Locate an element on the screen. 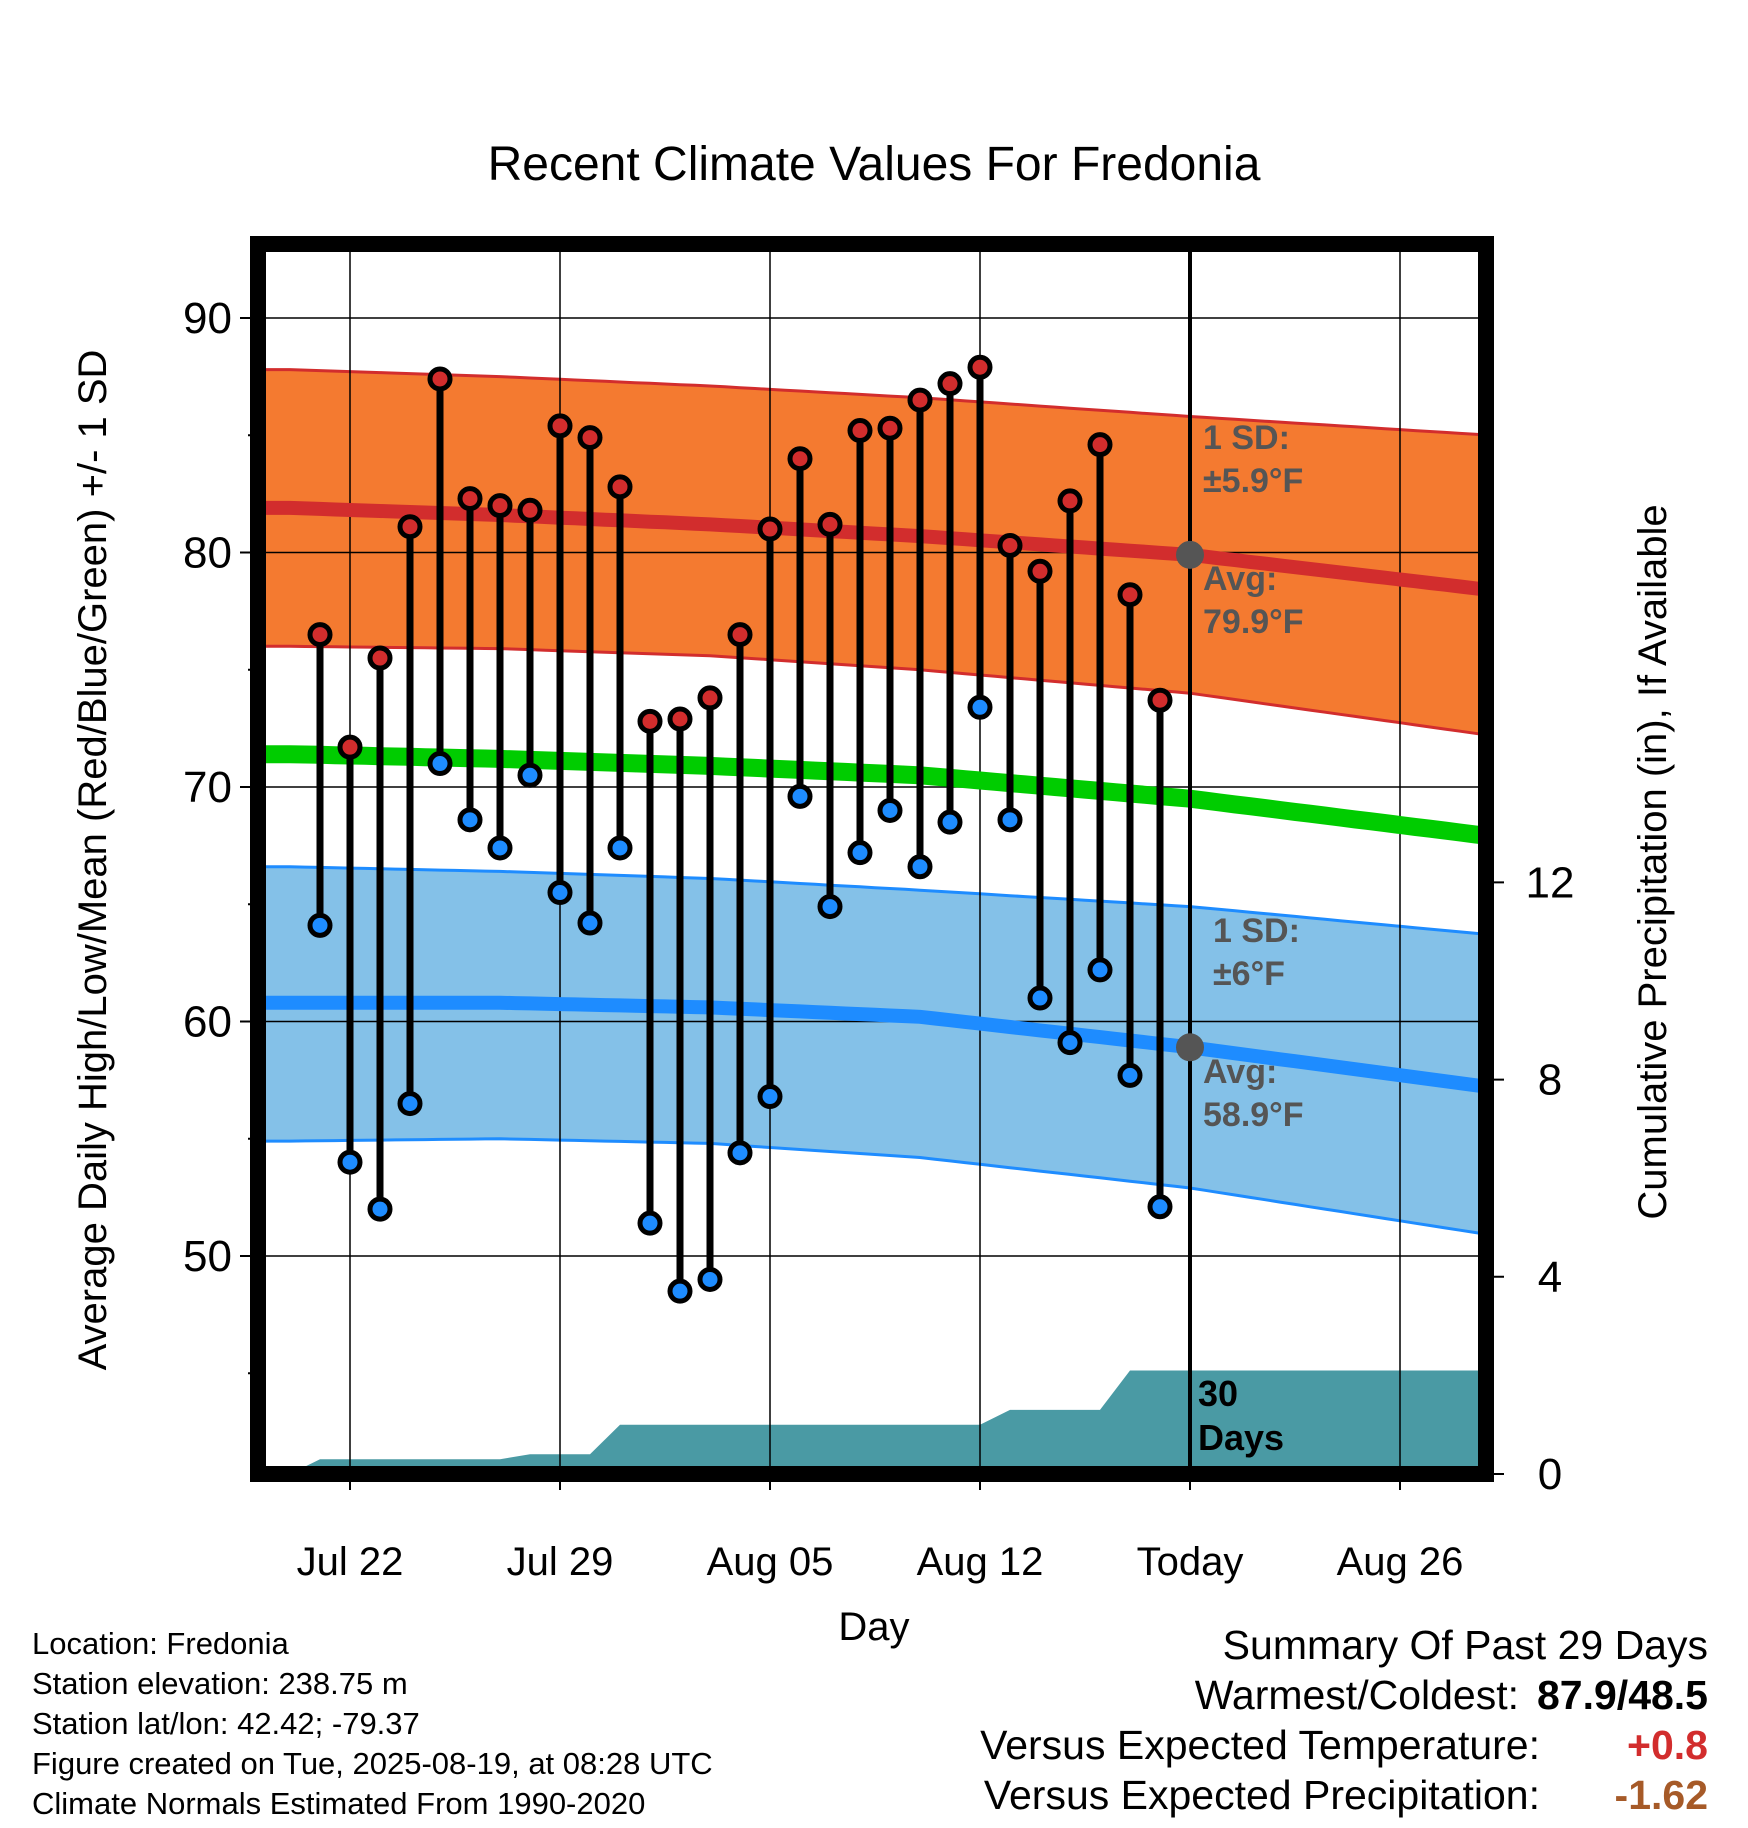 This screenshot has width=1748, height=1828. y-tick-label: 70 is located at coordinates (207, 787).